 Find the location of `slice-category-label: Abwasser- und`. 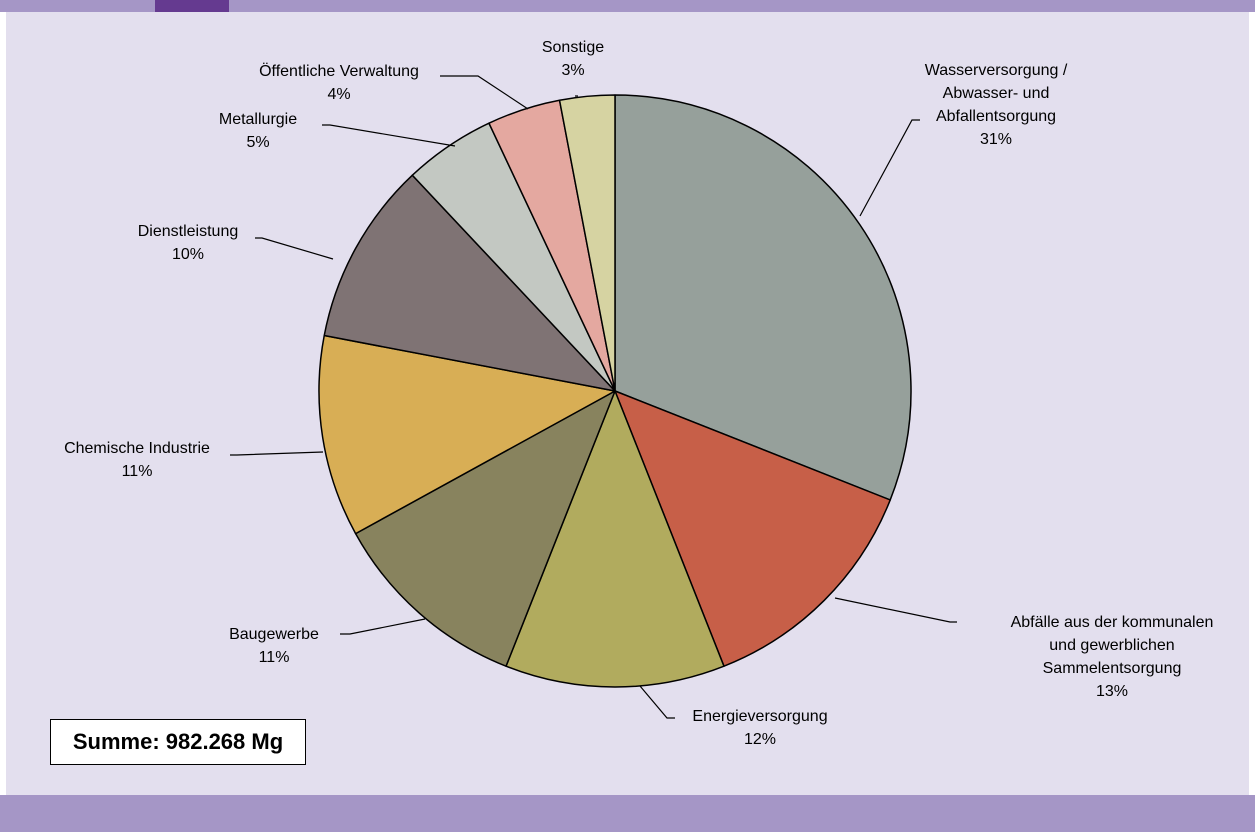

slice-category-label: Abwasser- und is located at coordinates (996, 93).